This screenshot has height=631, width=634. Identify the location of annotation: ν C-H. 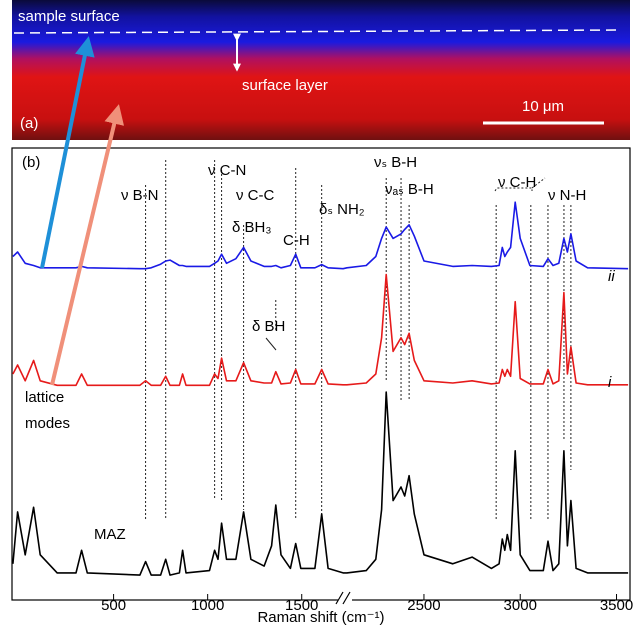
(517, 182).